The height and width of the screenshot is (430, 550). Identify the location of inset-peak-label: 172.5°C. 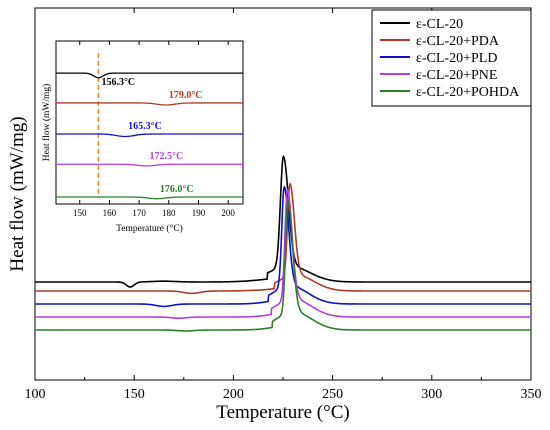
(167, 156).